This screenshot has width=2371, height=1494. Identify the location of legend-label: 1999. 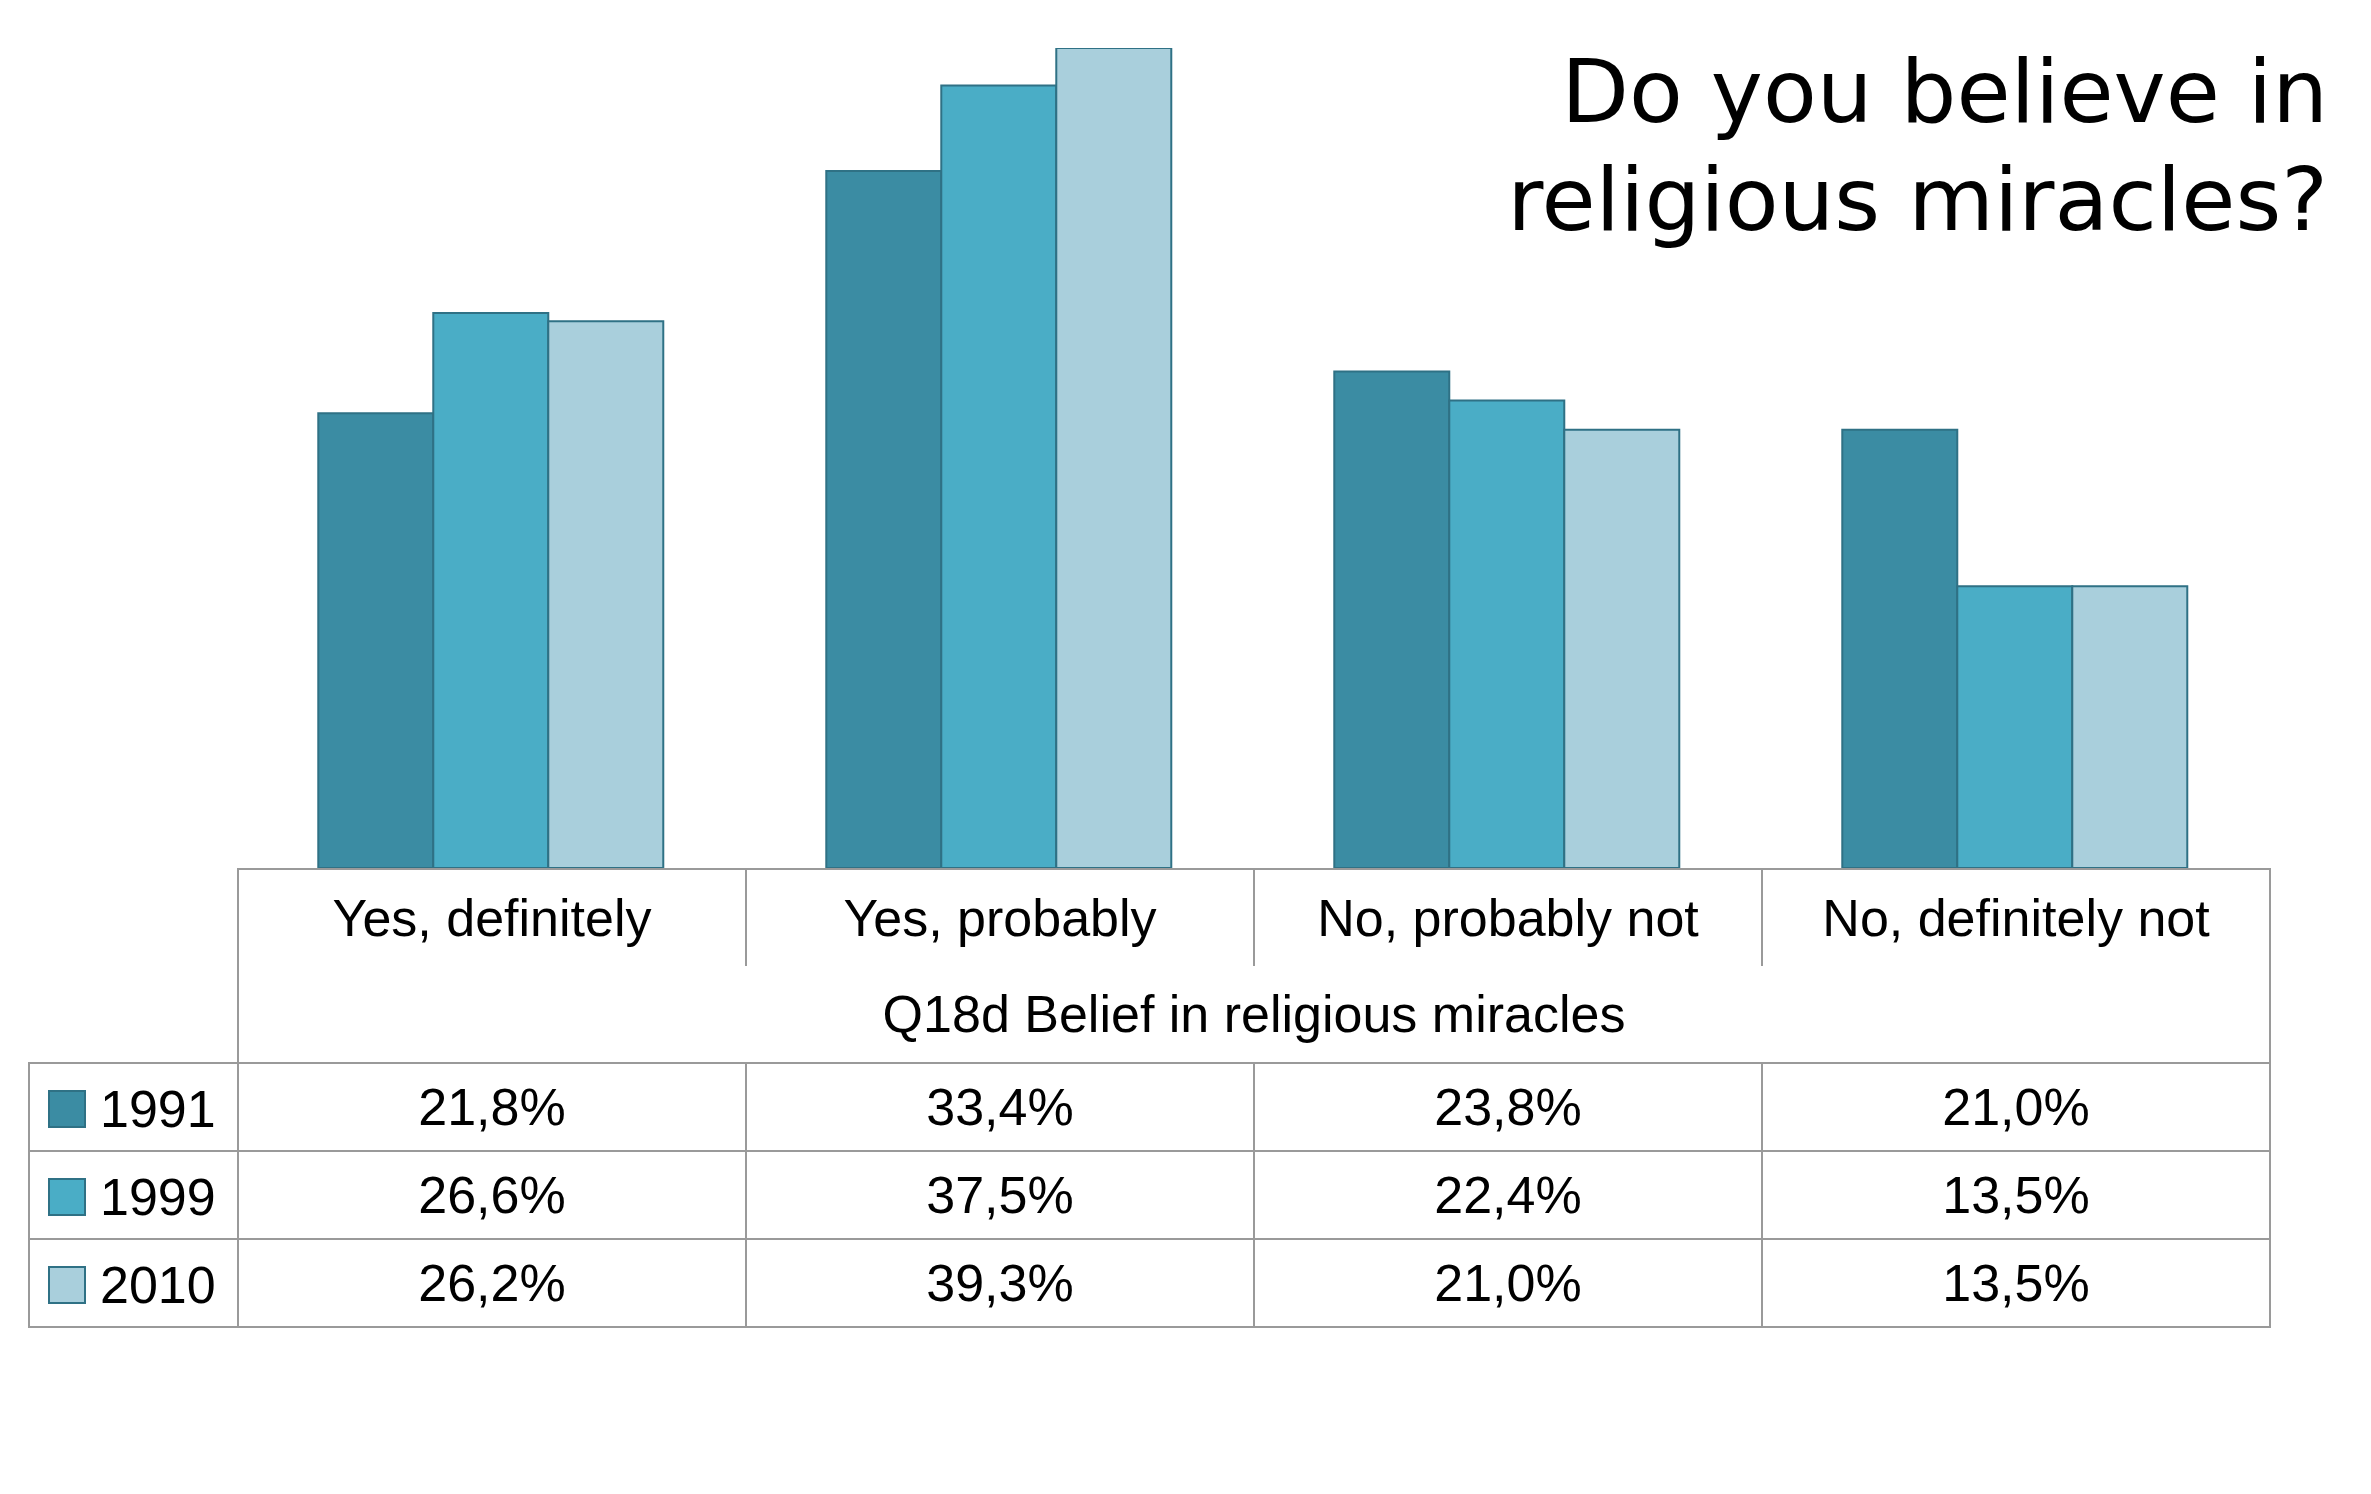
(158, 1197).